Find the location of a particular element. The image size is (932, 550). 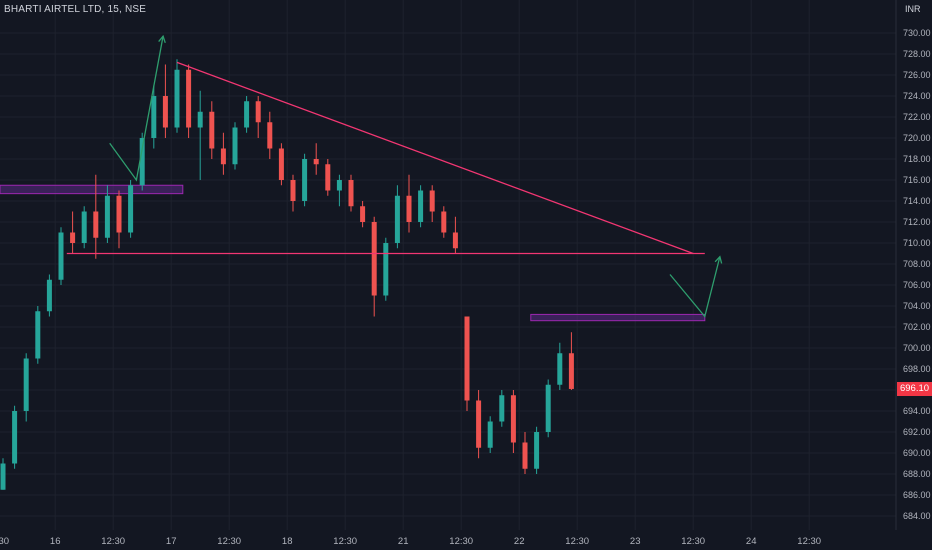

price-tick-label: 722.00 is located at coordinates (917, 117).